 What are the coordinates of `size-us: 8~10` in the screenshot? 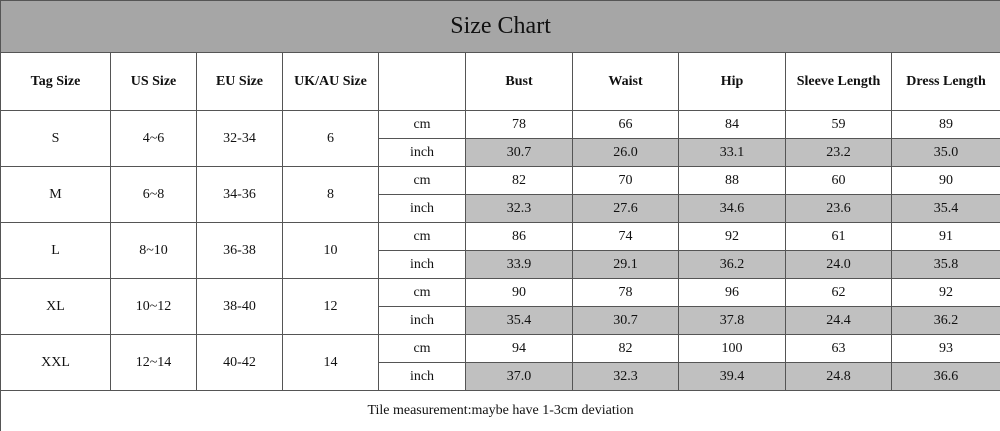 It's located at (153, 250).